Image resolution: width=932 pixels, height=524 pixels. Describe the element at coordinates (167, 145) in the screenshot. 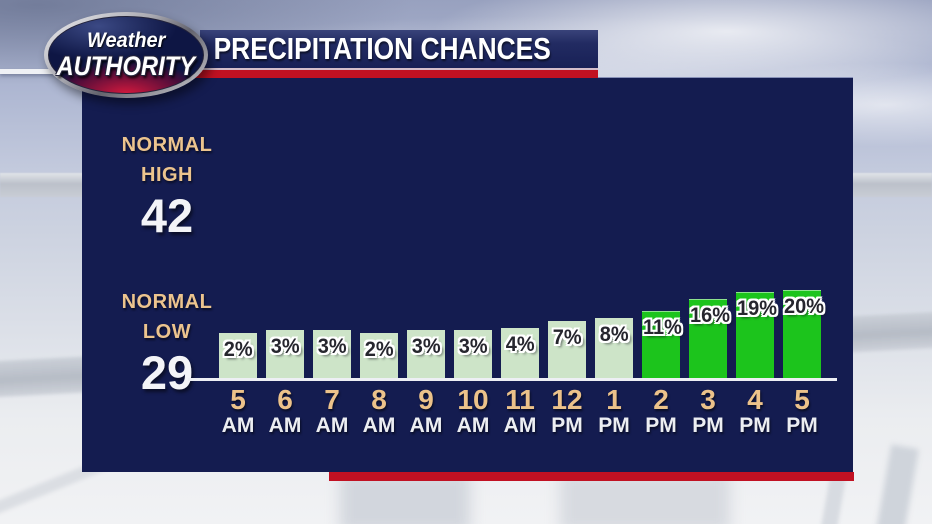

I see `normal-high-label-line1: NORMAL` at that location.